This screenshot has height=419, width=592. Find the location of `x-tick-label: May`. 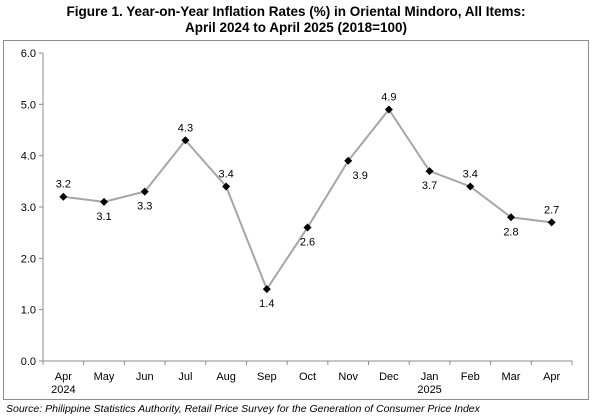

x-tick-label: May is located at coordinates (104, 377).